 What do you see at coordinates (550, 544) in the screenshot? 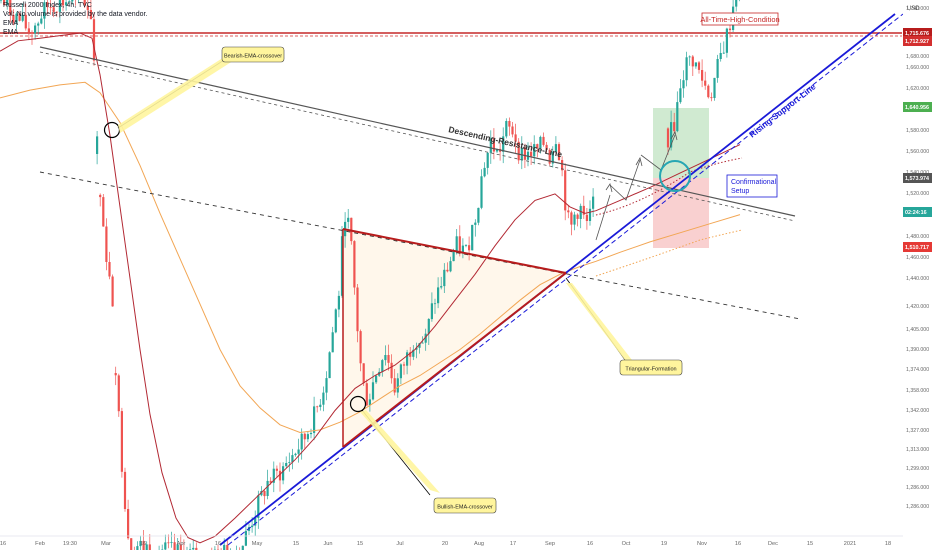
I see `time-tick-label: Sep` at bounding box center [550, 544].